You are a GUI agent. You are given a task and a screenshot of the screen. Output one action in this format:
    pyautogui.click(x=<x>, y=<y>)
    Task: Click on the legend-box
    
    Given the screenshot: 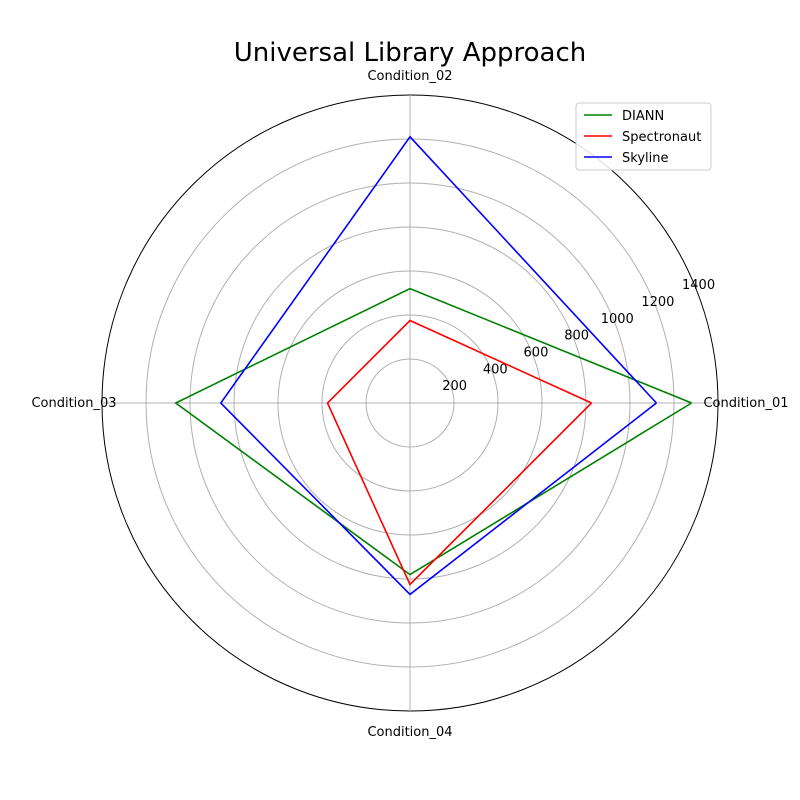 What is the action you would take?
    pyautogui.click(x=643, y=136)
    